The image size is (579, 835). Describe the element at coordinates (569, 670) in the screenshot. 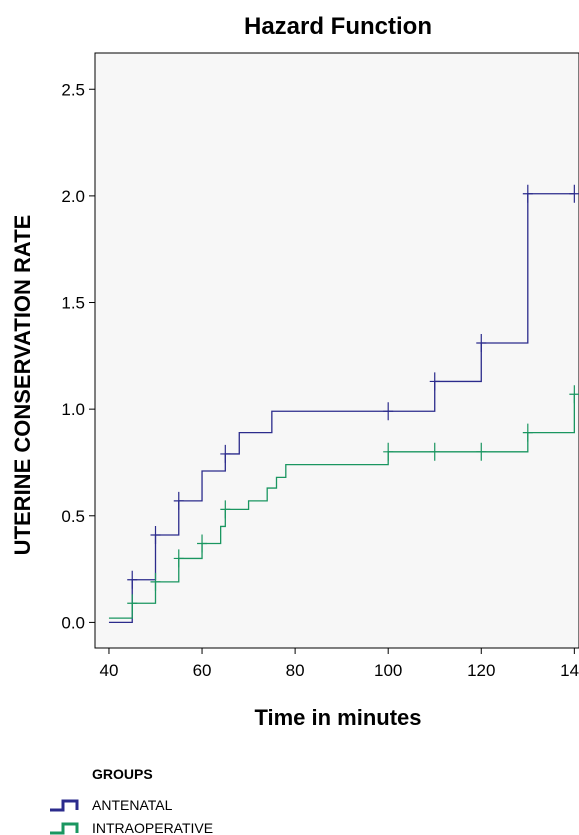

I see `x-tick-label: 140` at that location.